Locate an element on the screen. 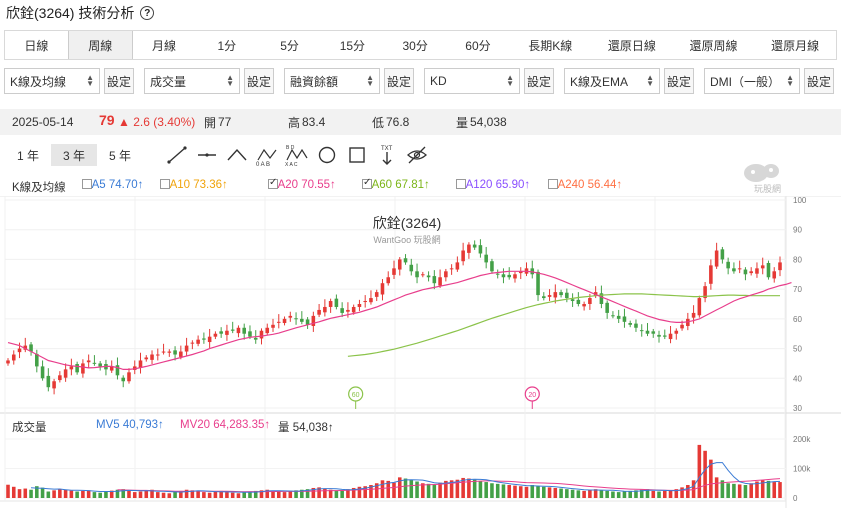  indicator-select-3: KD ▲ ▼ is located at coordinates (472, 81).